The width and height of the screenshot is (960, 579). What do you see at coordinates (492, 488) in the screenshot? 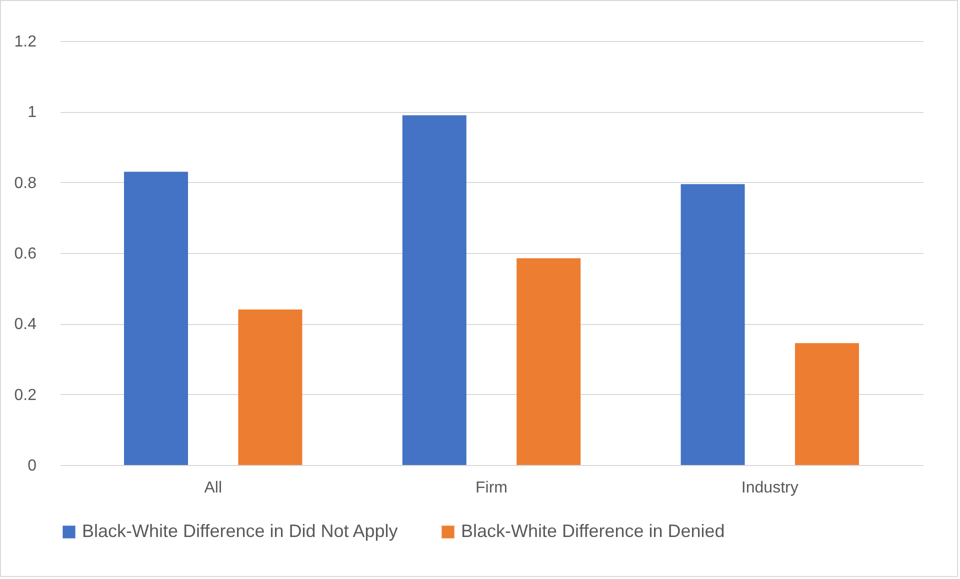
I see `x-tick-label: Firm` at bounding box center [492, 488].